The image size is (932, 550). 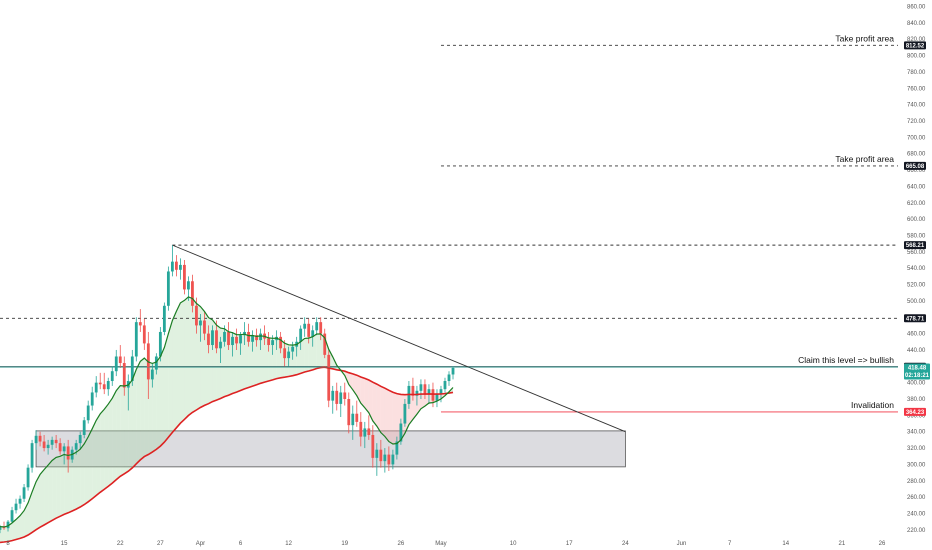 I want to click on price-level-label: Claim this level => bullish, so click(x=846, y=360).